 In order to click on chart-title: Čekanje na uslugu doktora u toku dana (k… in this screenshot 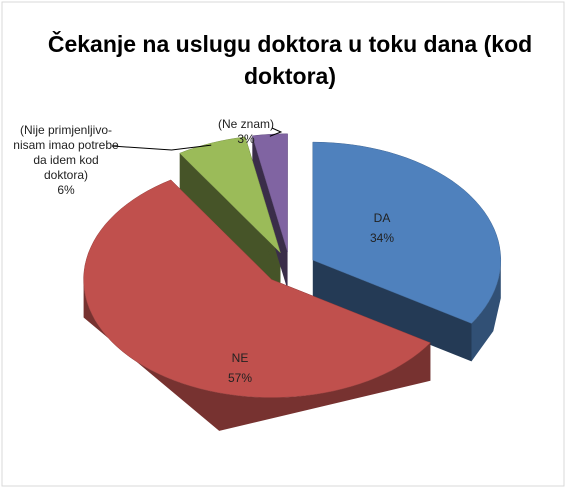, I will do `click(290, 59)`.